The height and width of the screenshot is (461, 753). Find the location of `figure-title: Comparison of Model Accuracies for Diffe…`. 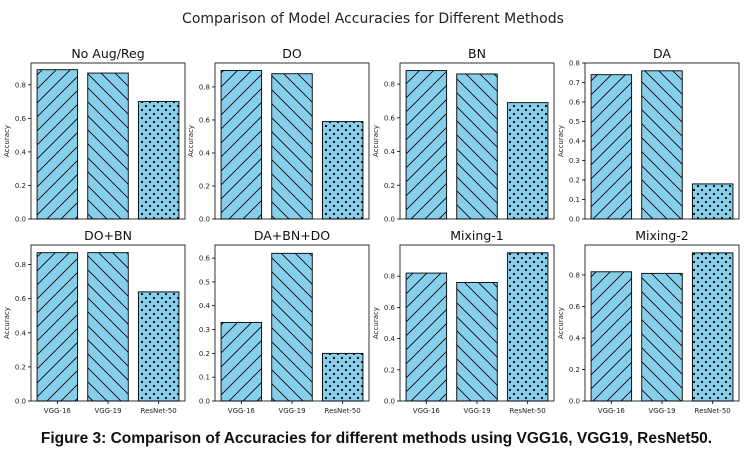

figure-title: Comparison of Model Accuracies for Diffe… is located at coordinates (373, 19).